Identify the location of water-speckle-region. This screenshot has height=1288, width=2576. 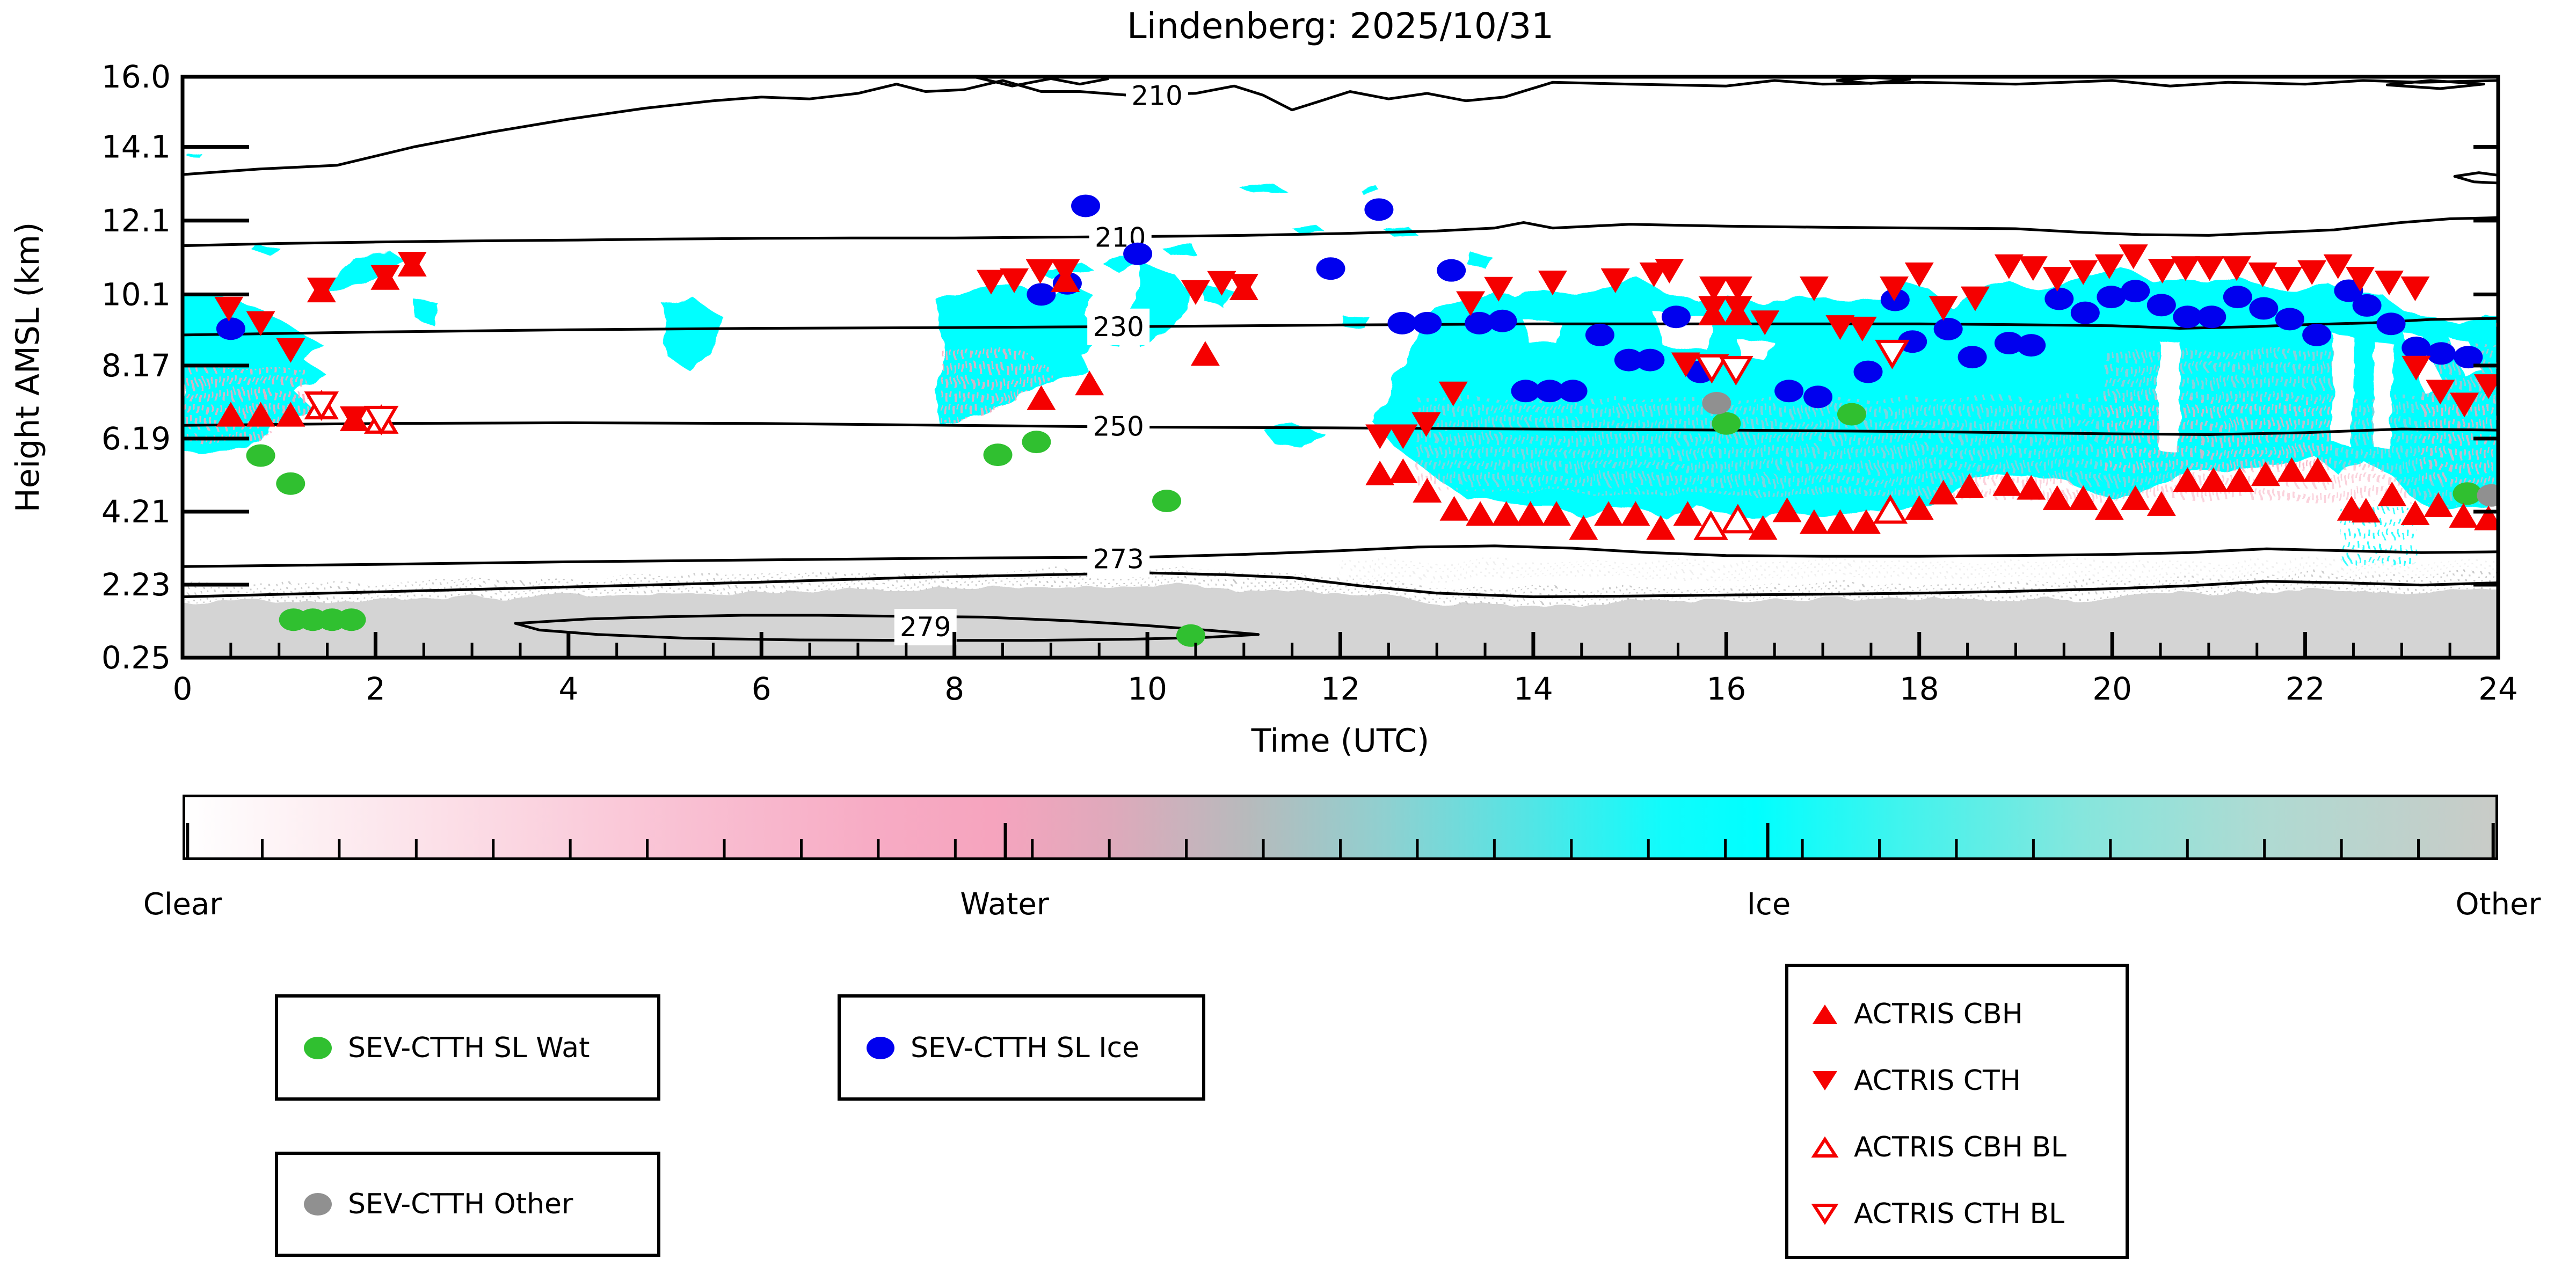
(1000, 387).